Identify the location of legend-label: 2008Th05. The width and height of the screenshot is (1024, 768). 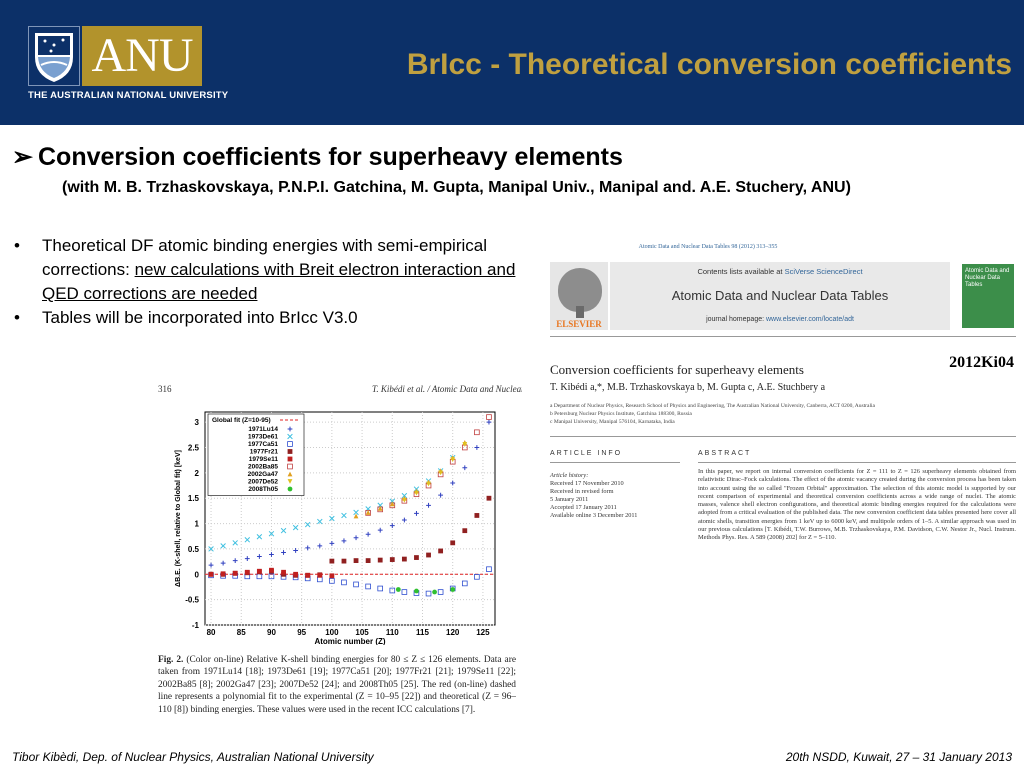
(263, 489).